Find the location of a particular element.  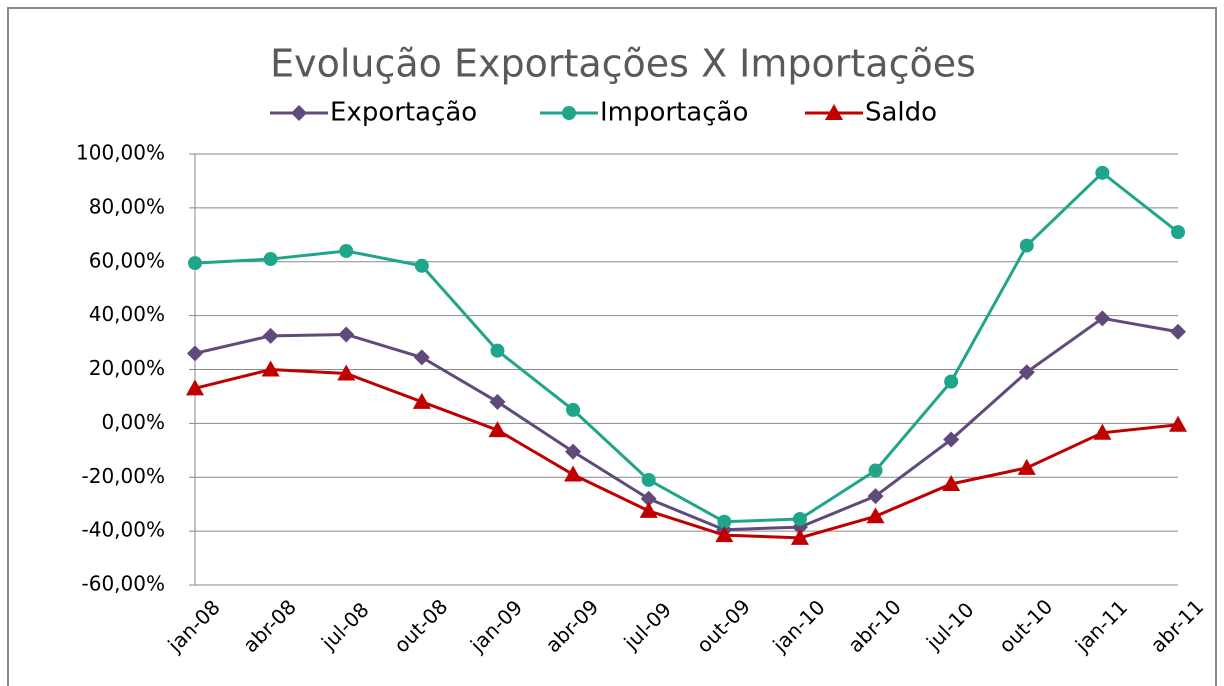

chart-title: Evolução Exportações X Importações is located at coordinates (623, 64).